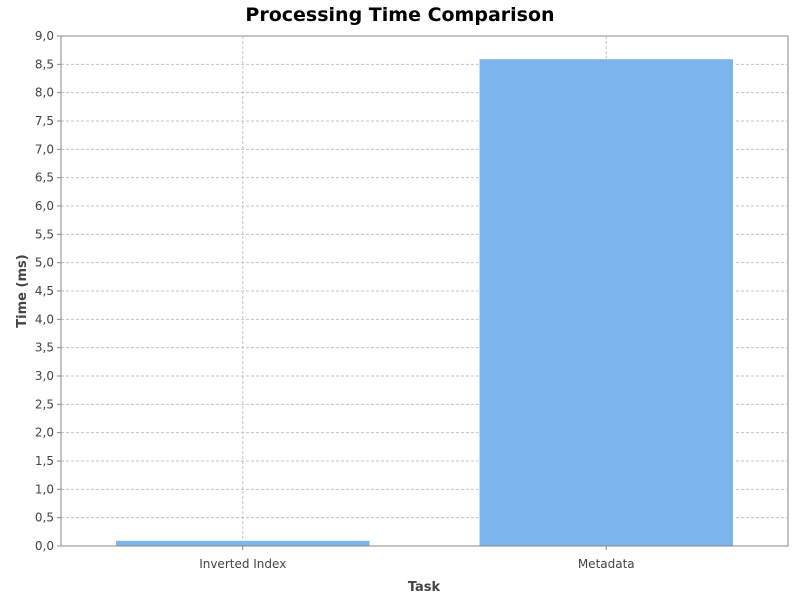  Describe the element at coordinates (44, 178) in the screenshot. I see `y-tick-label: 6,5` at that location.